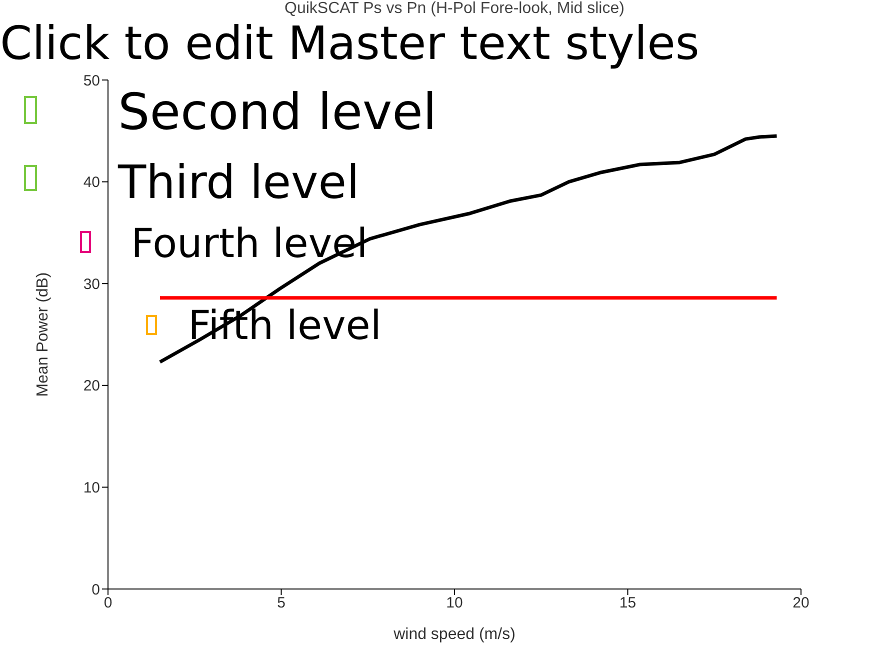 The height and width of the screenshot is (664, 895). Describe the element at coordinates (108, 603) in the screenshot. I see `x-tick-label: 0` at that location.